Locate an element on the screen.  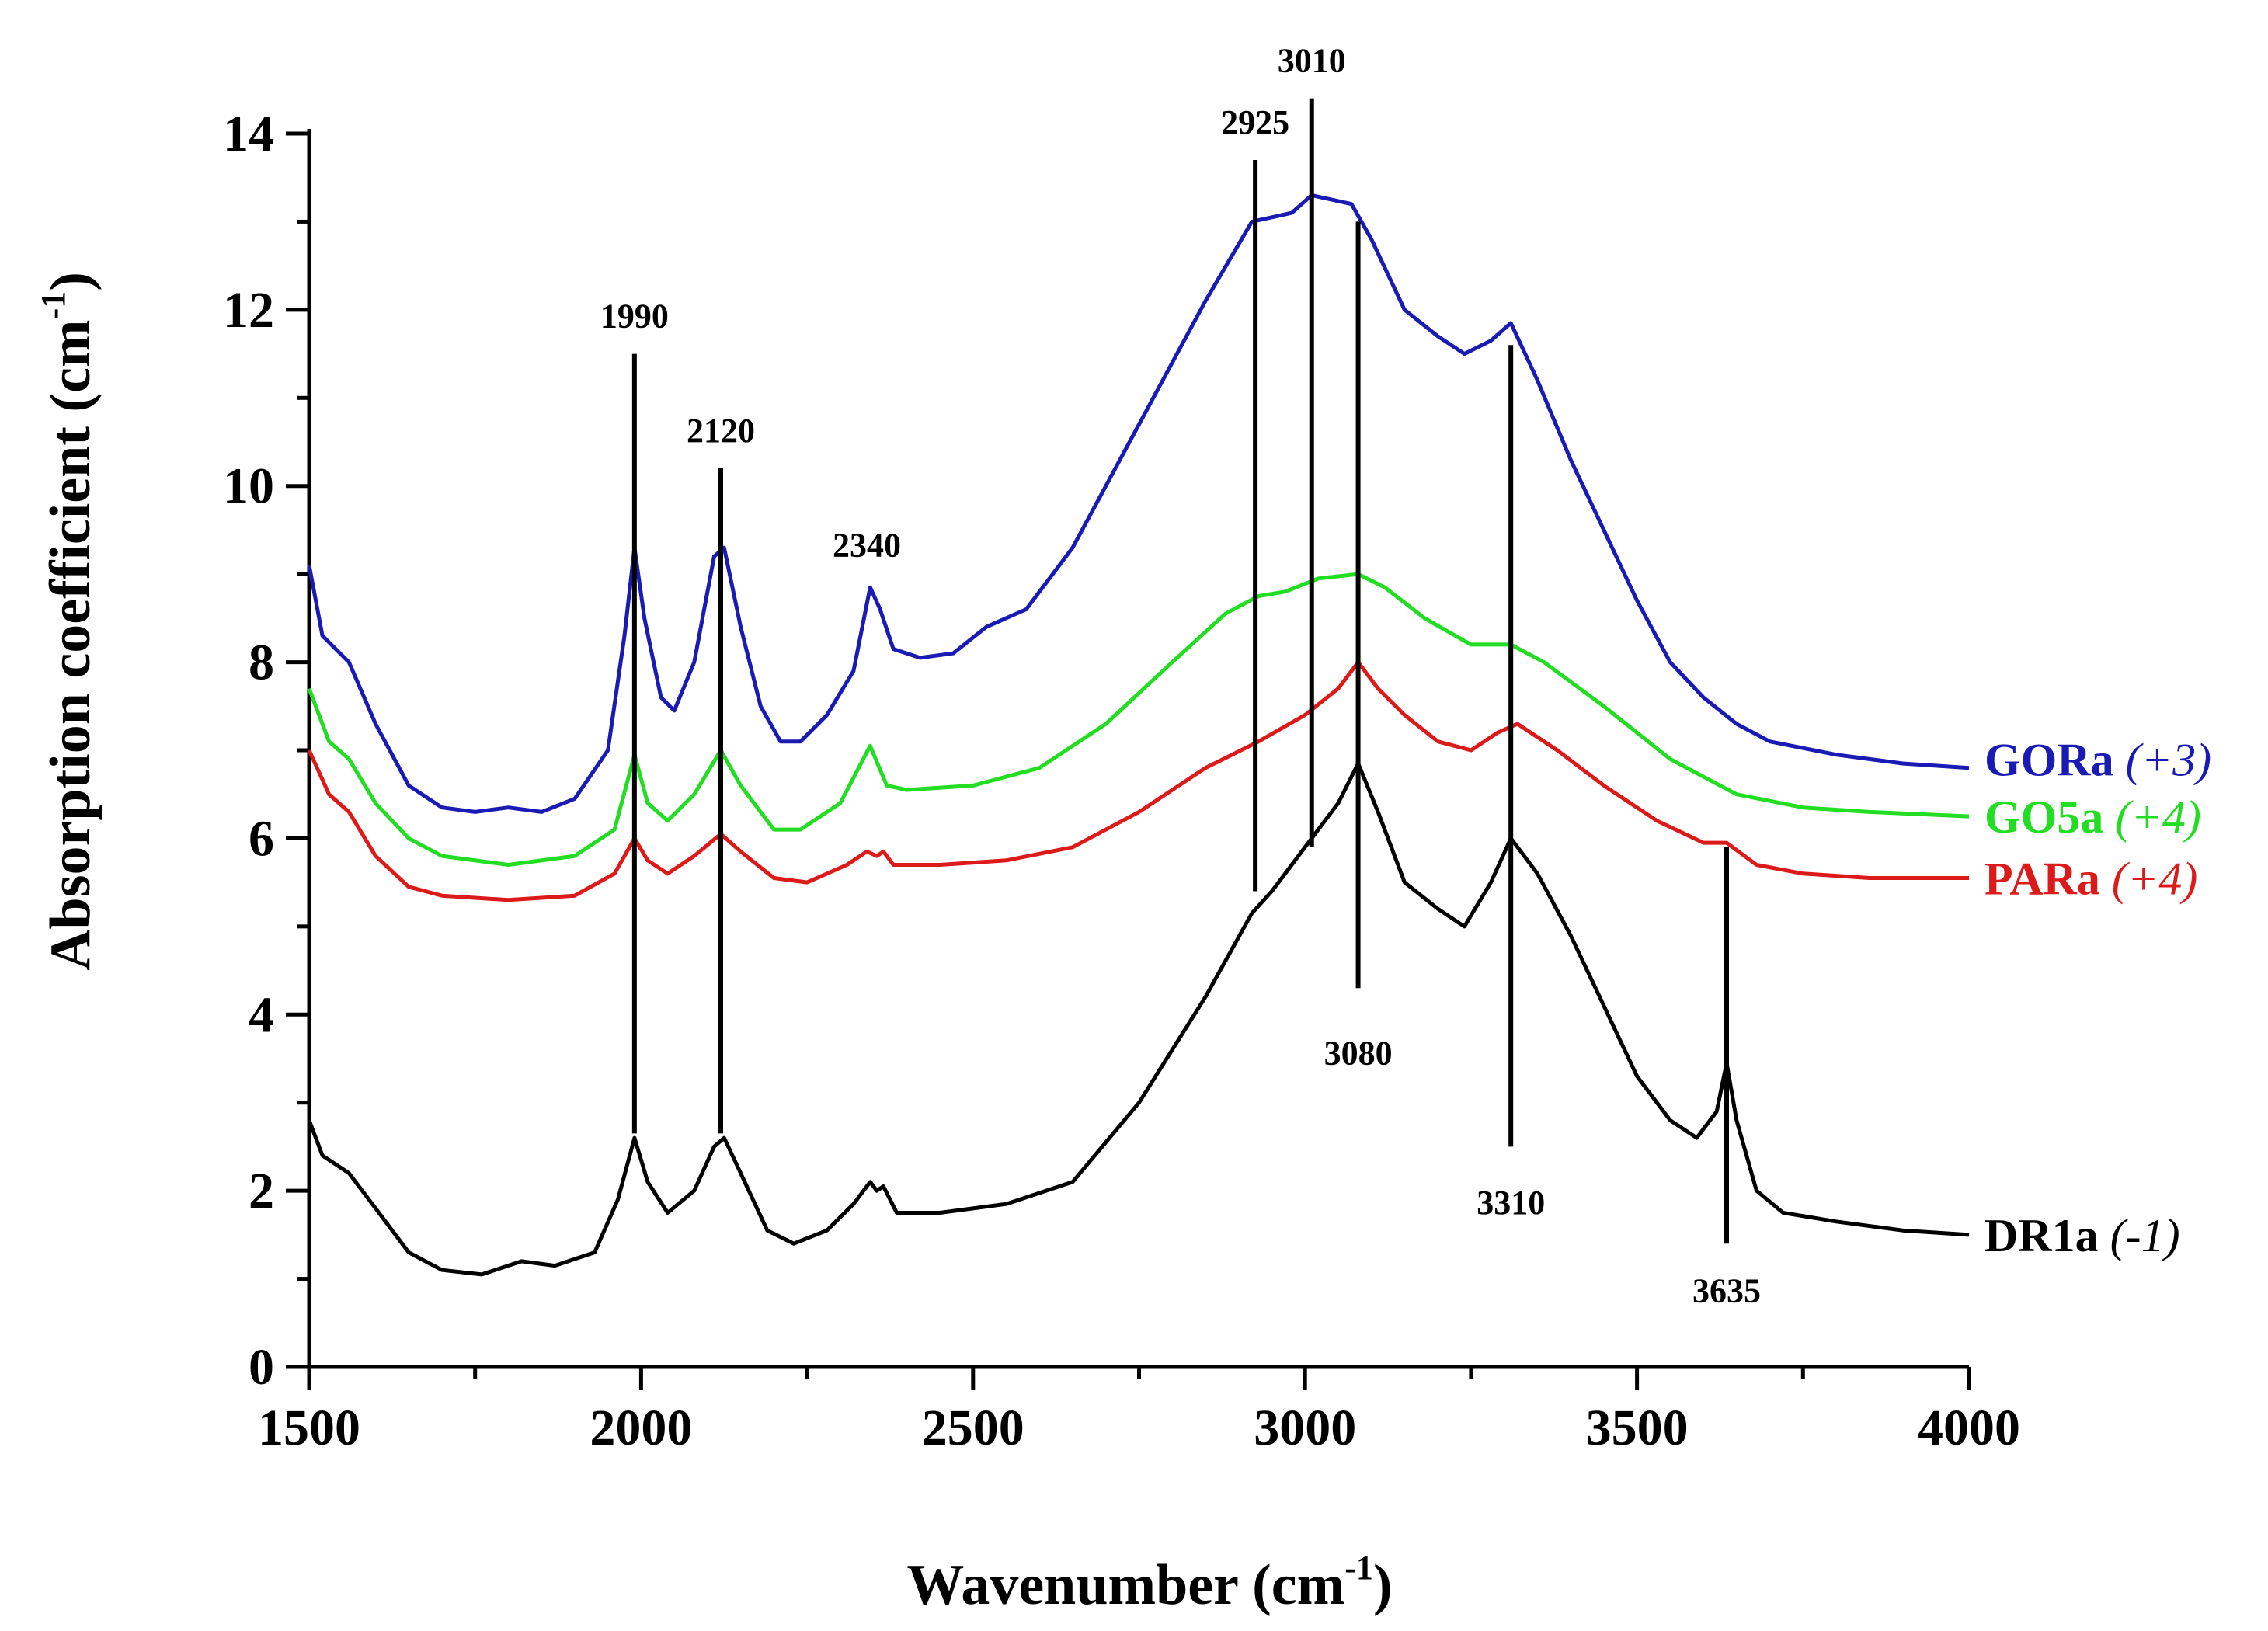
x-axis-title-main: Wavenumber is located at coordinates (1072, 1585).